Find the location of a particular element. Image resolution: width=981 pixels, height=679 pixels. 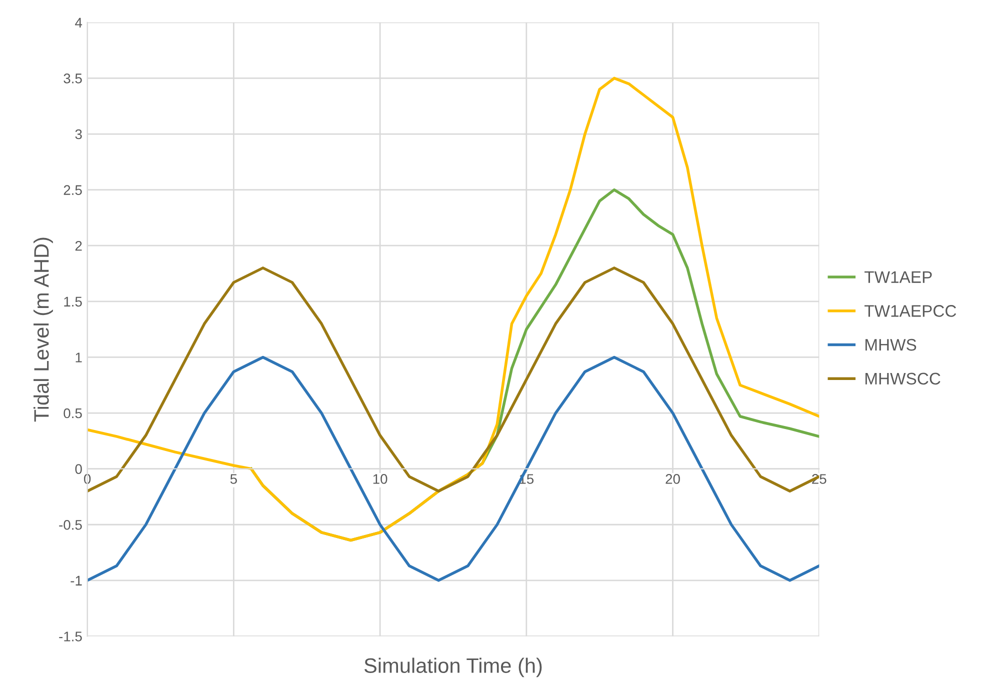

y-tick-label: 2 is located at coordinates (78, 245).